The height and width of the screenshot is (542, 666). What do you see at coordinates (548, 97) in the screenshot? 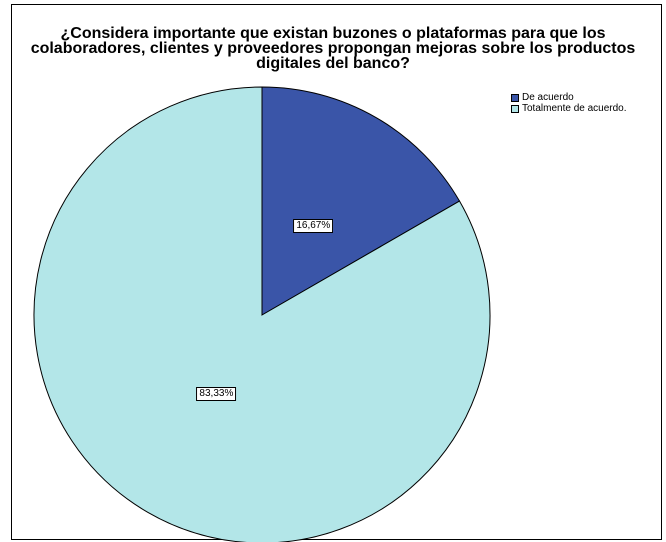
I see `legend-label: De acuerdo` at bounding box center [548, 97].